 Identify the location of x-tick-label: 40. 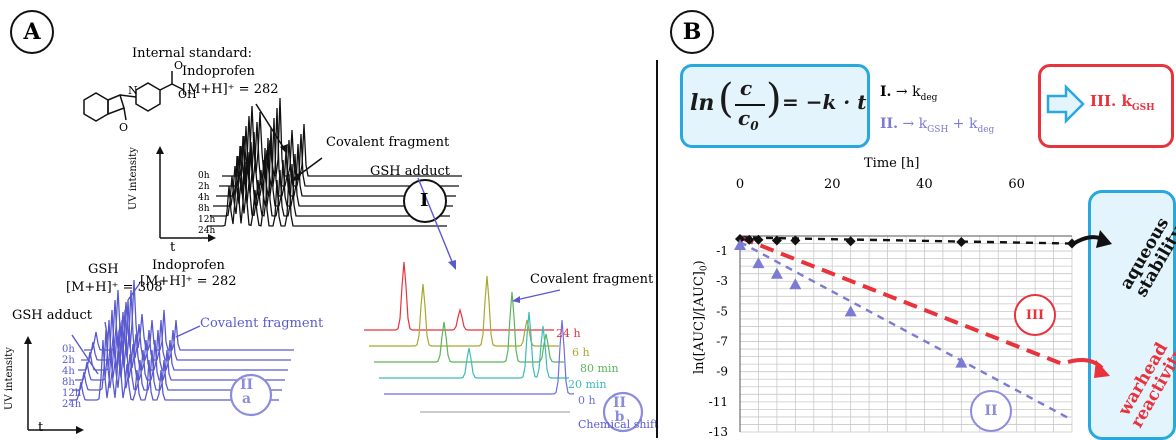
(924, 184).